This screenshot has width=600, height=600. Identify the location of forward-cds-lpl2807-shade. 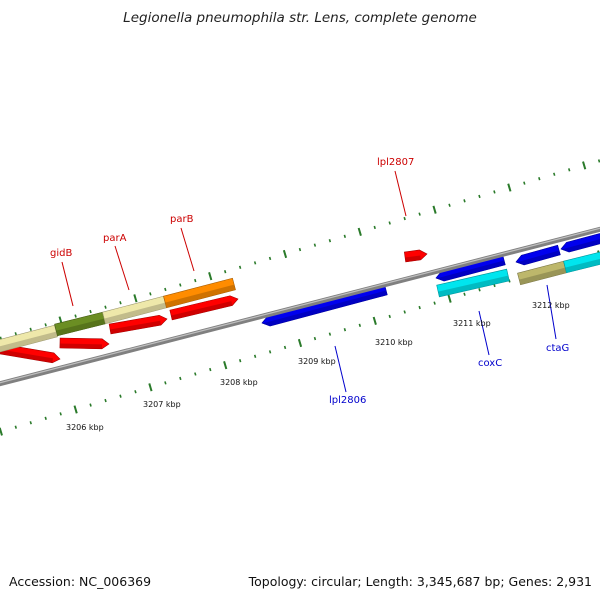
(413, 258).